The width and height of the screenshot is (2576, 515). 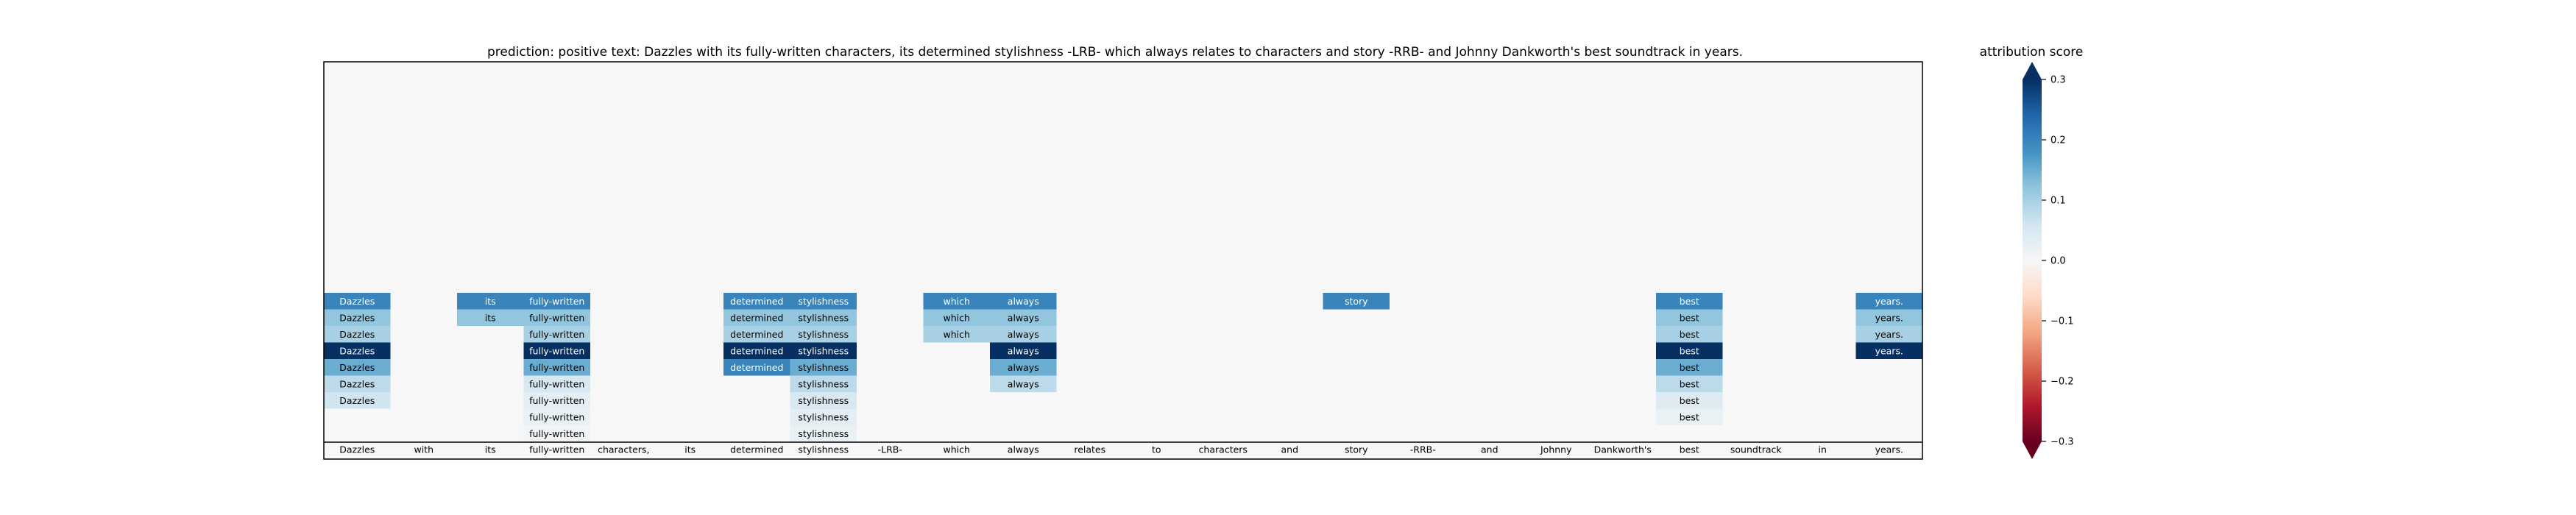 What do you see at coordinates (1623, 450) in the screenshot?
I see `token-label: Dankworth's` at bounding box center [1623, 450].